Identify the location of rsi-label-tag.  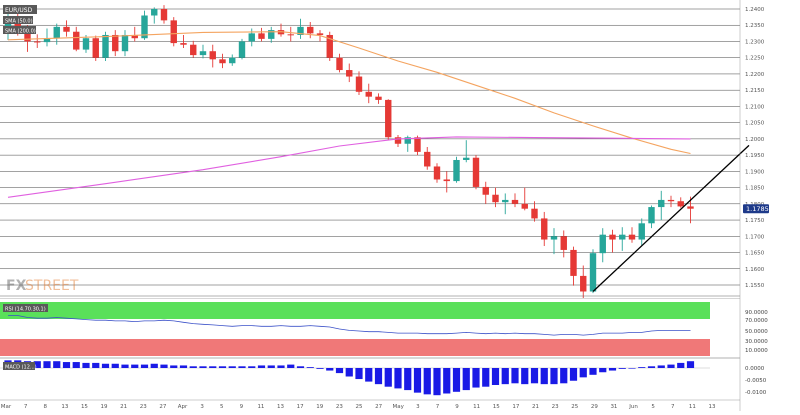
(25, 308).